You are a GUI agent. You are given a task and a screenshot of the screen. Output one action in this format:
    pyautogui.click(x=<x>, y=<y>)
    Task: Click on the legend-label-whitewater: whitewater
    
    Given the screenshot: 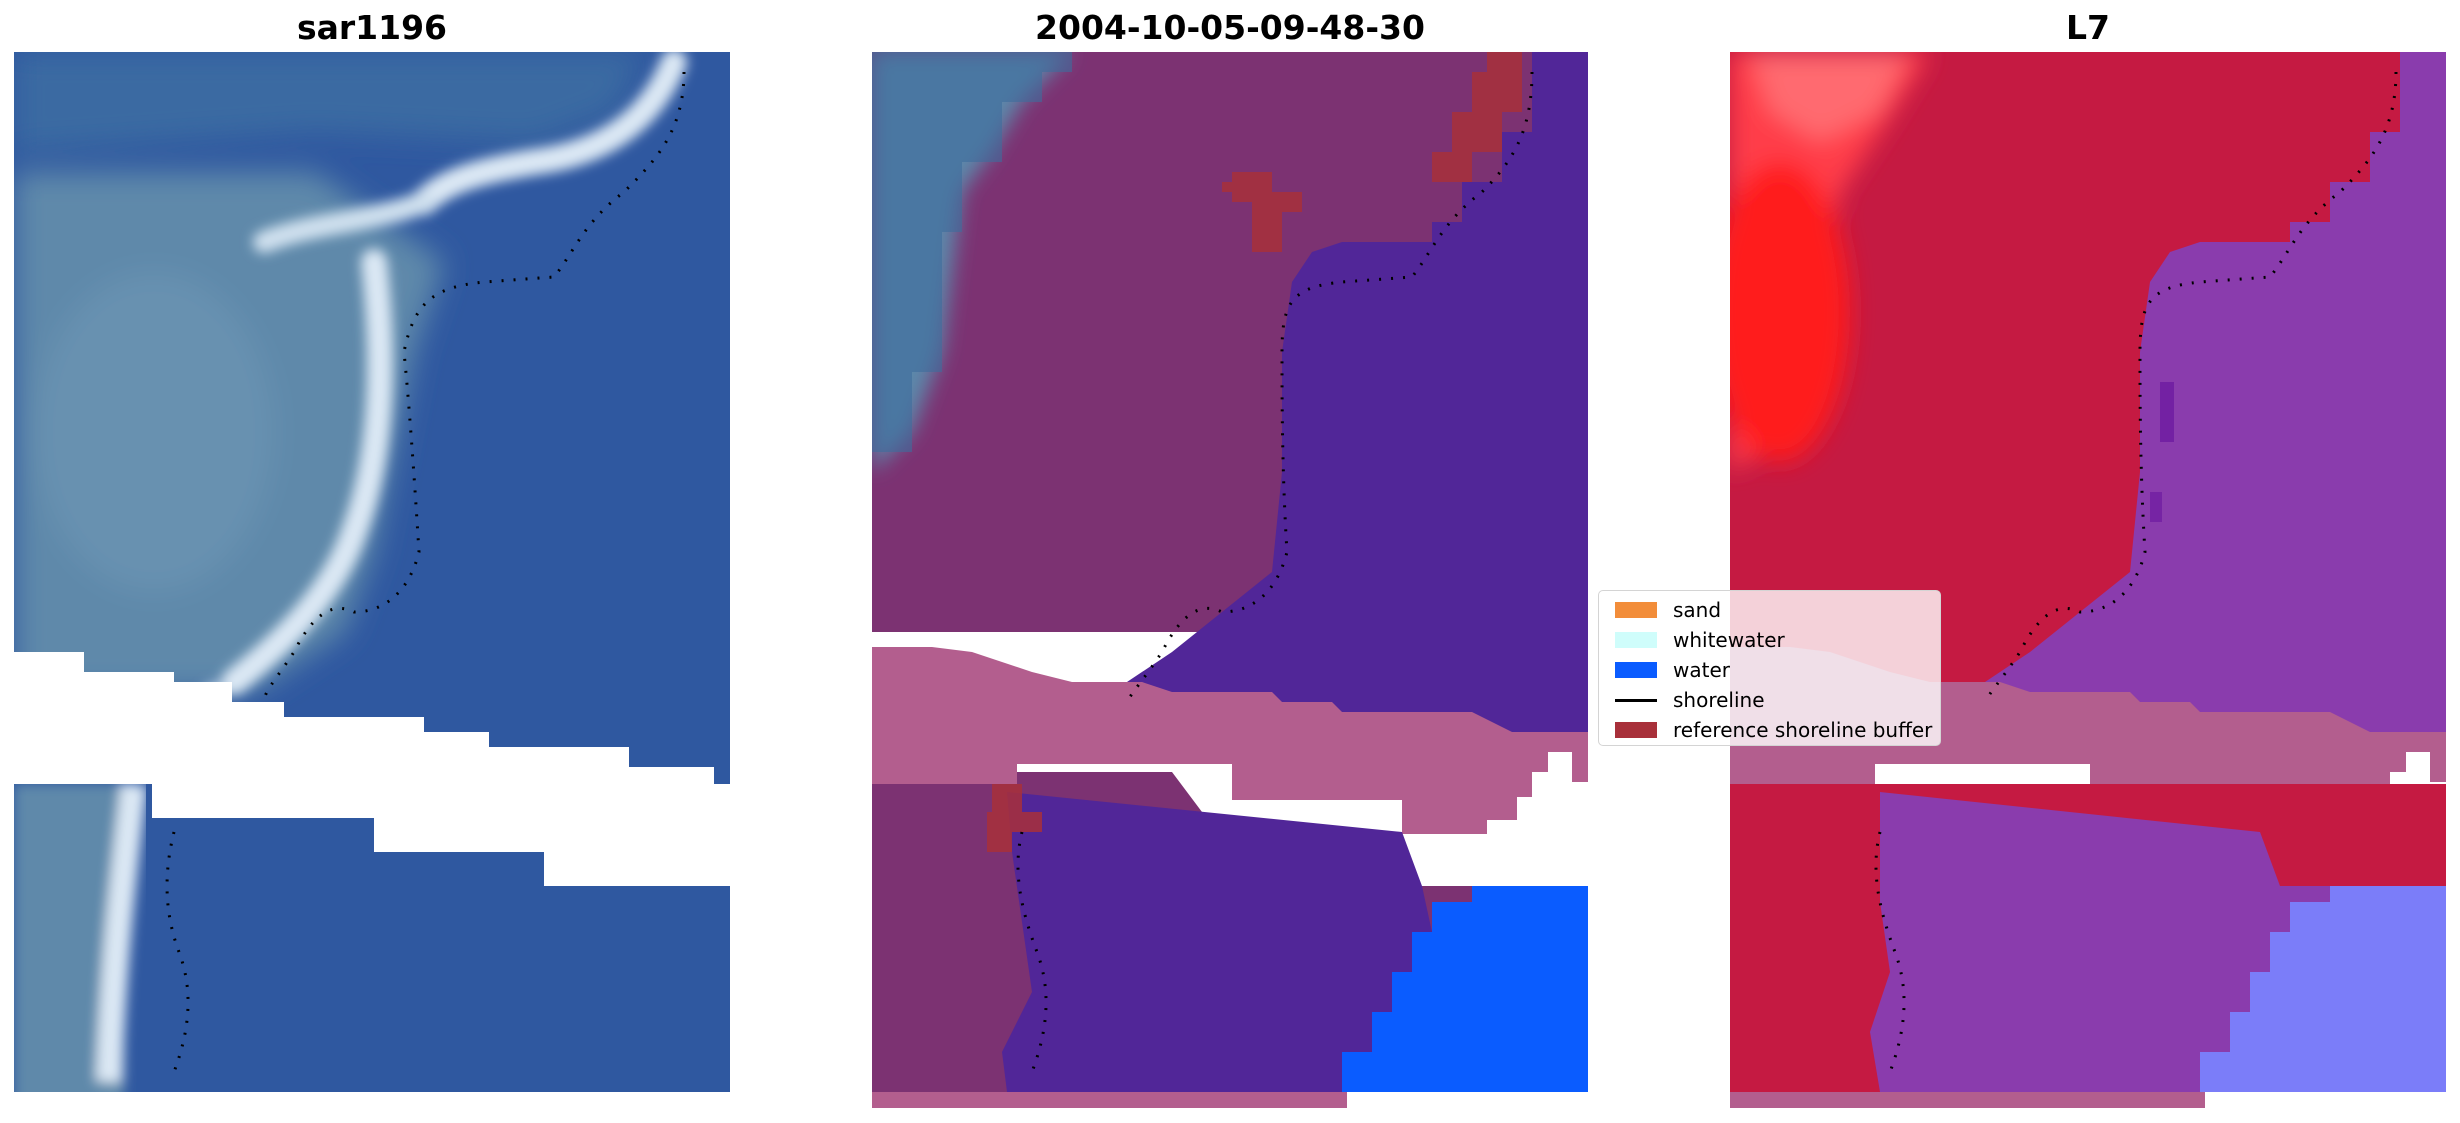 What is the action you would take?
    pyautogui.click(x=1729, y=640)
    